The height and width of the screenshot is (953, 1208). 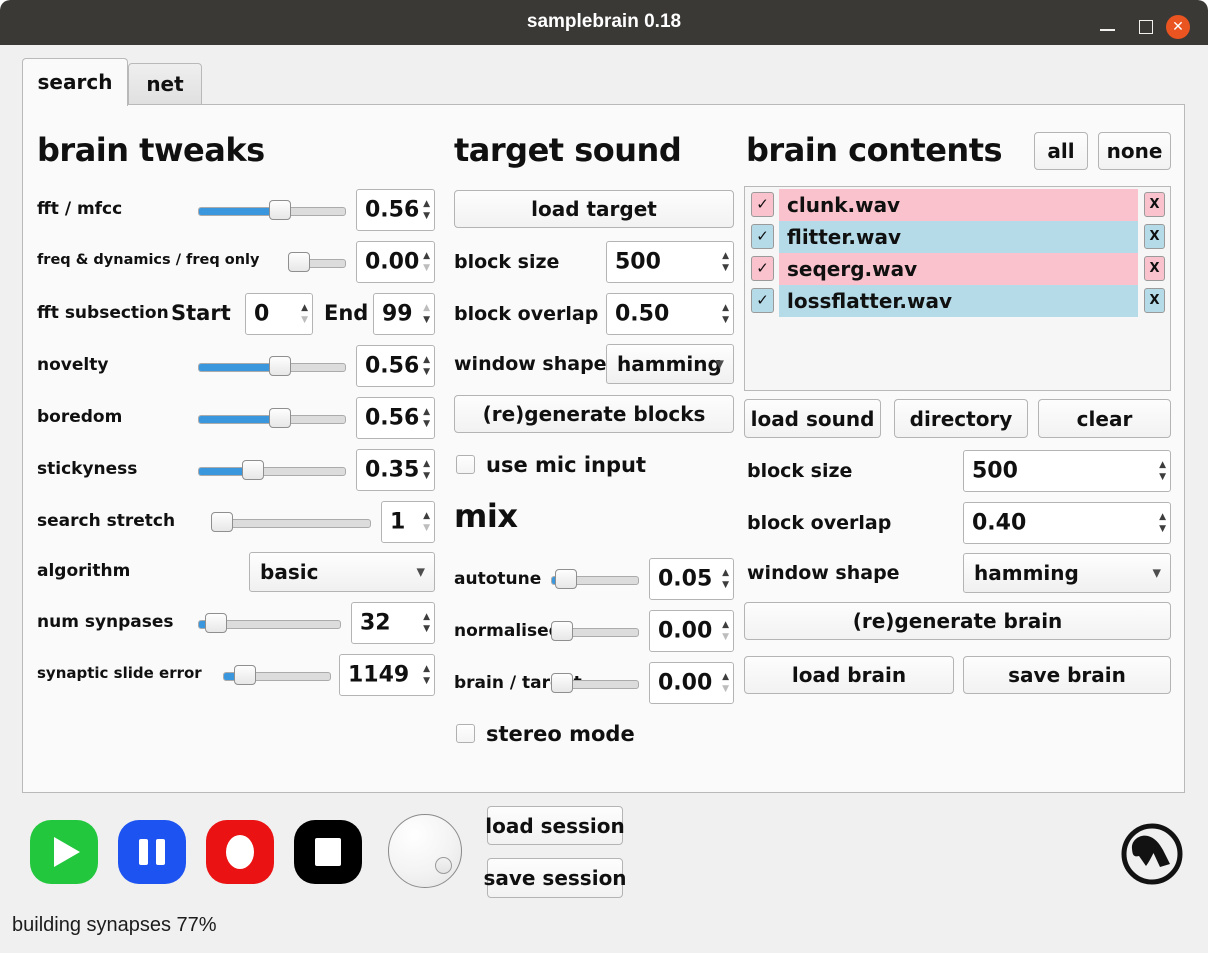 What do you see at coordinates (849, 675) in the screenshot?
I see `load-brain-button: load brain` at bounding box center [849, 675].